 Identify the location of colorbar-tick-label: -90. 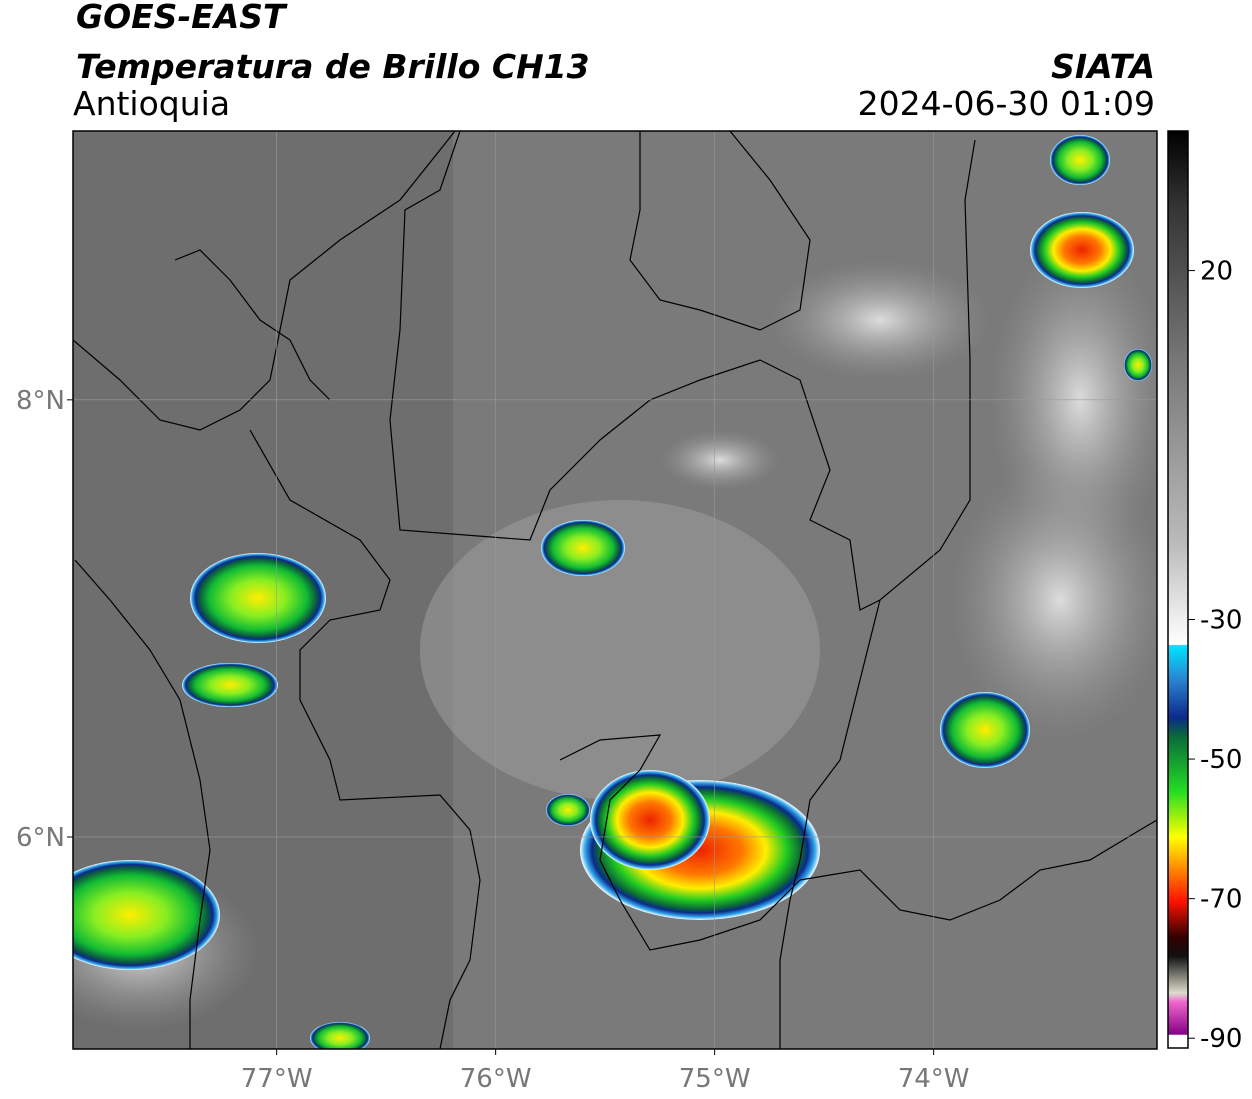
(1221, 1039).